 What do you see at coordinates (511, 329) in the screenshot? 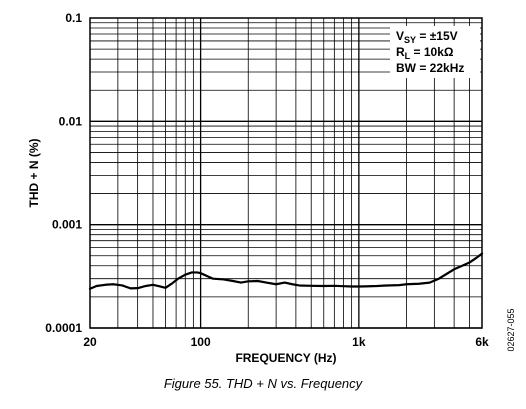
I see `figure-id: 02627-055` at bounding box center [511, 329].